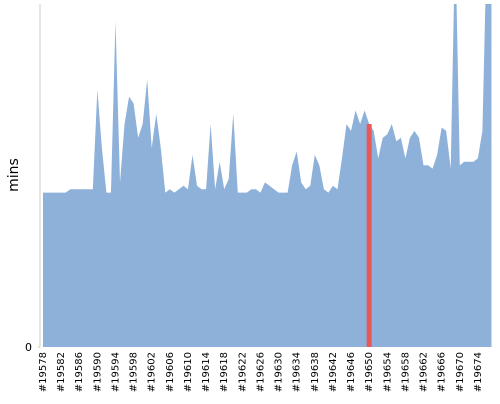 The height and width of the screenshot is (404, 500). I want to click on x-tick-label: #19614, so click(206, 372).